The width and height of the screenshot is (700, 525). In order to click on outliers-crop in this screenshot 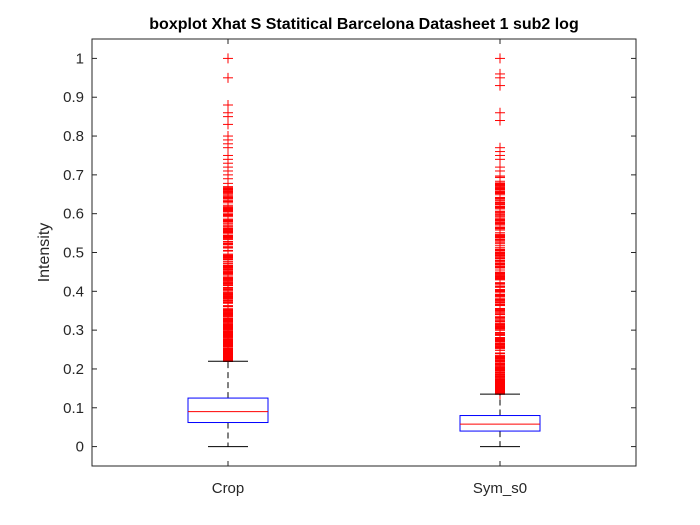, I will do `click(228, 210)`.